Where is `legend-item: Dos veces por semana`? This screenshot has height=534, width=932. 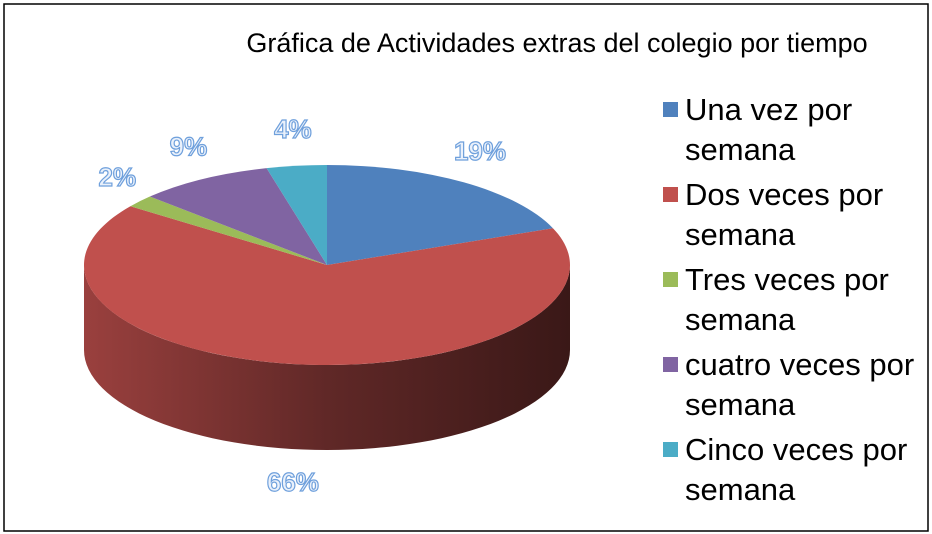
legend-item: Dos veces por semana is located at coordinates (795, 215).